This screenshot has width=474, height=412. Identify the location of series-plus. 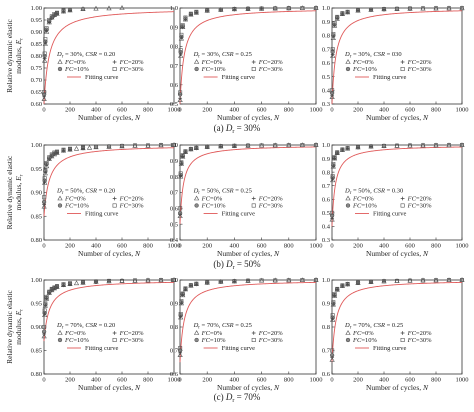
(221, 53).